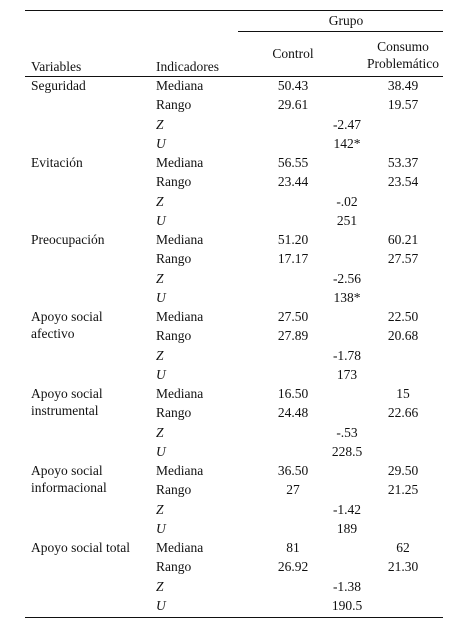 Image resolution: width=460 pixels, height=621 pixels. I want to click on control-value: 56.55, so click(293, 162).